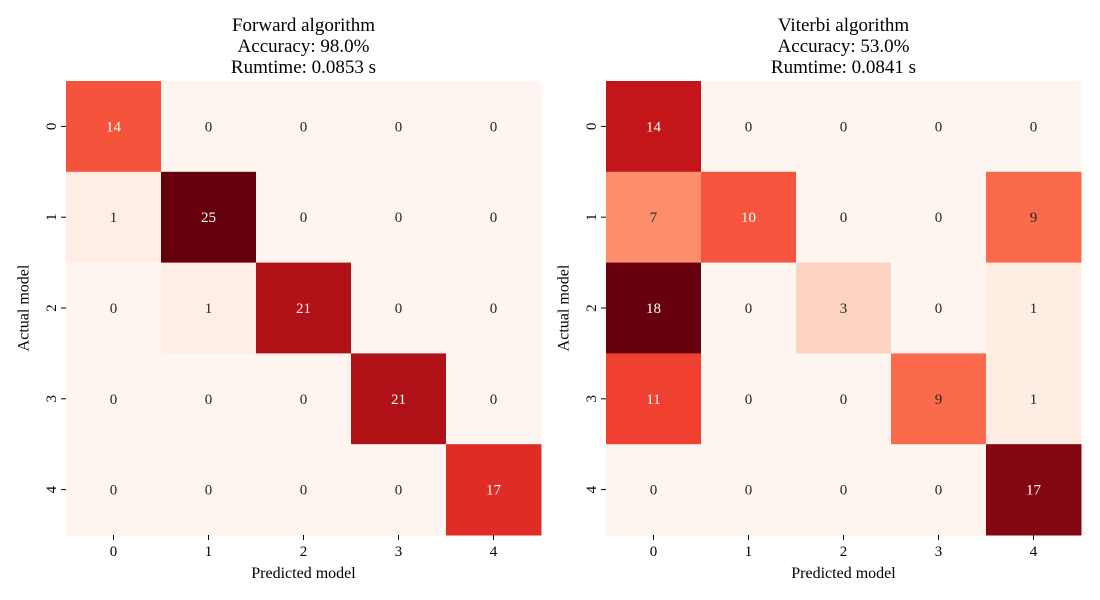  What do you see at coordinates (303, 25) in the screenshot?
I see `chart-title-line: Forward algorithm` at bounding box center [303, 25].